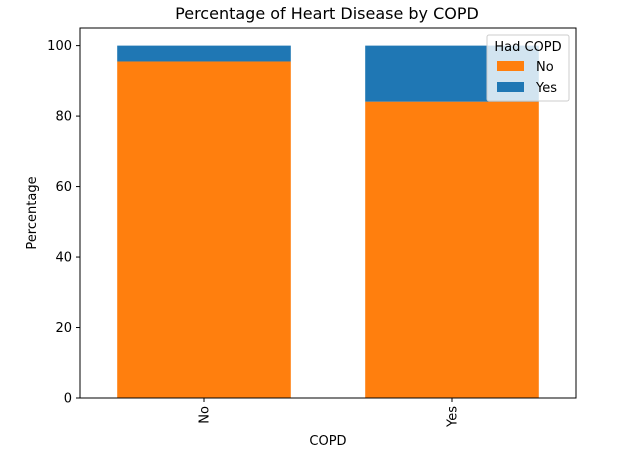 This screenshot has width=640, height=450. Describe the element at coordinates (545, 67) in the screenshot. I see `legend-label-no: No` at that location.